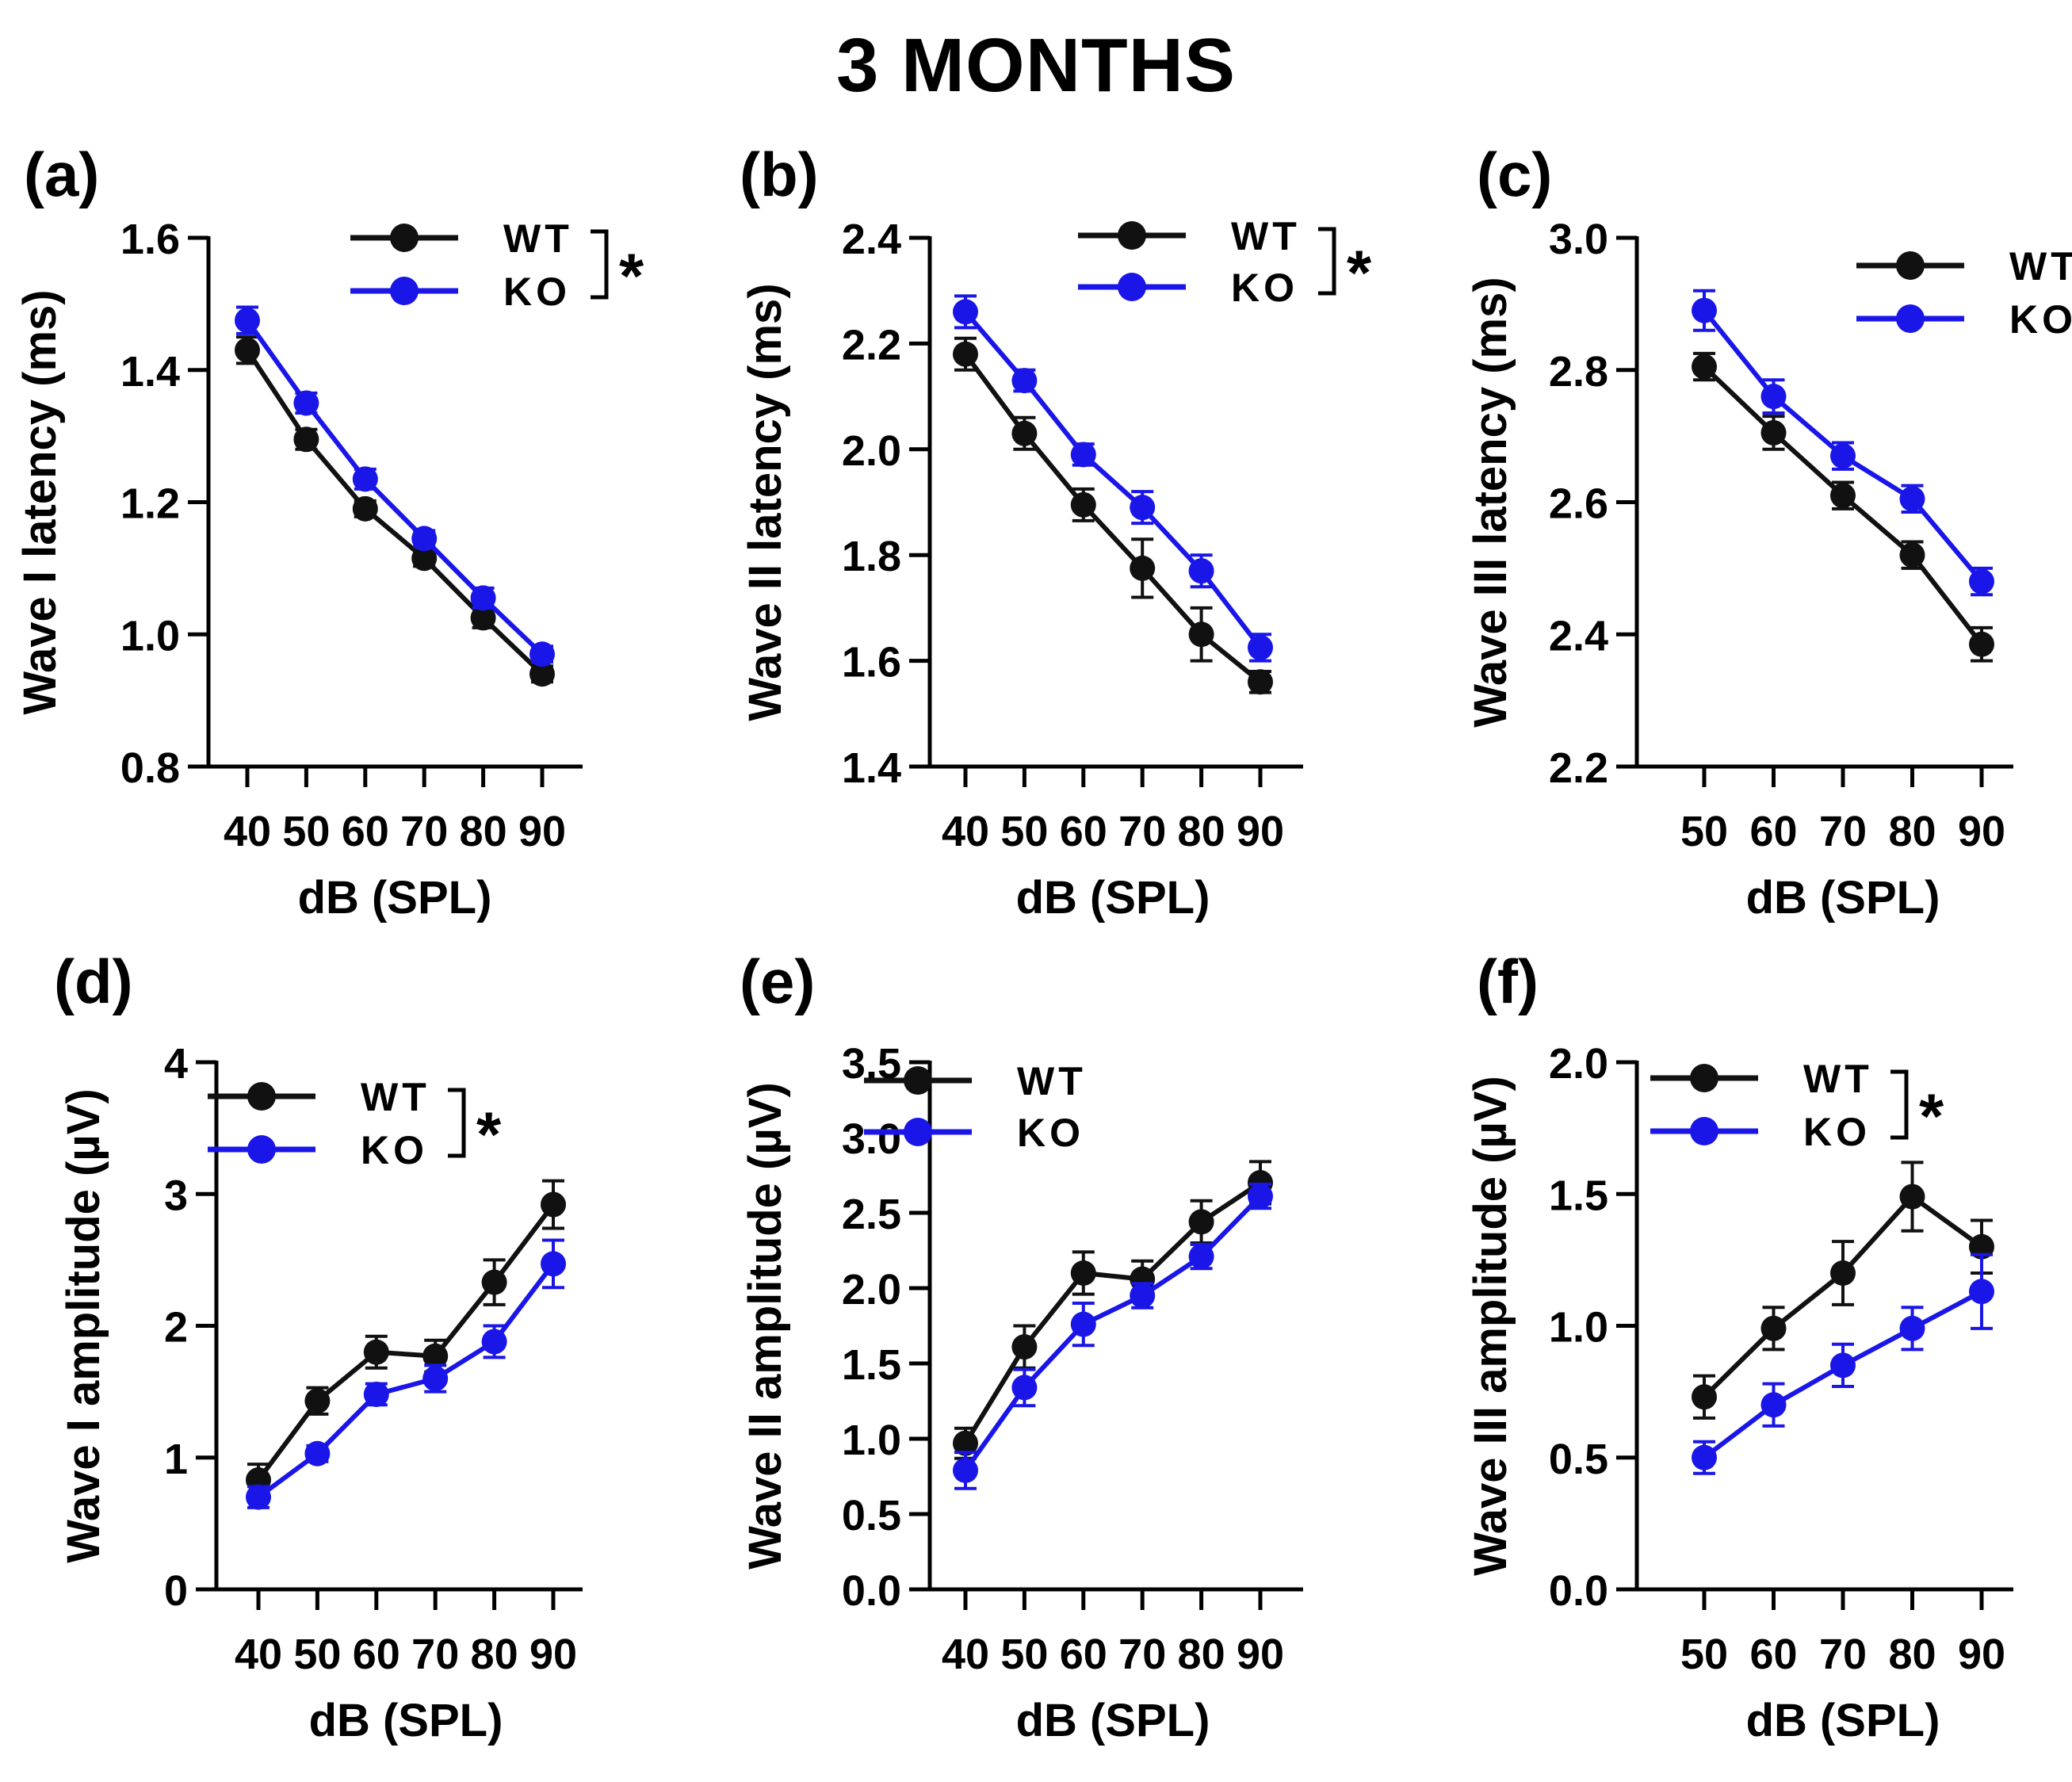 Image resolution: width=2072 pixels, height=1782 pixels. What do you see at coordinates (1508, 981) in the screenshot?
I see `panel-label: (f)` at bounding box center [1508, 981].